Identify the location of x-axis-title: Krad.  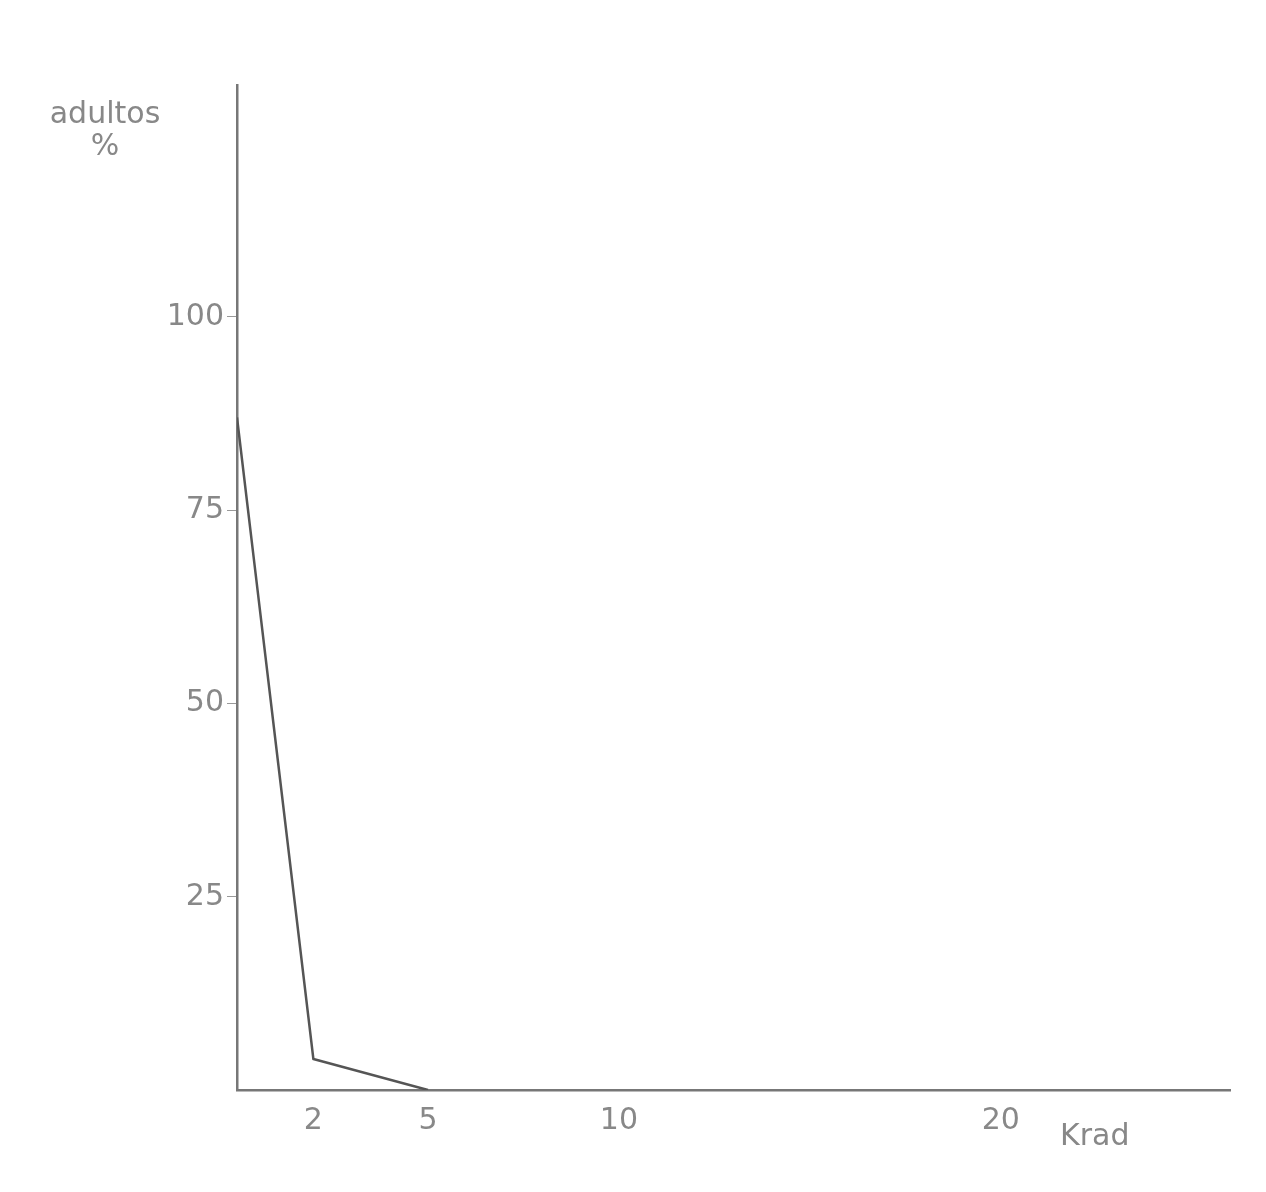
(1095, 1134).